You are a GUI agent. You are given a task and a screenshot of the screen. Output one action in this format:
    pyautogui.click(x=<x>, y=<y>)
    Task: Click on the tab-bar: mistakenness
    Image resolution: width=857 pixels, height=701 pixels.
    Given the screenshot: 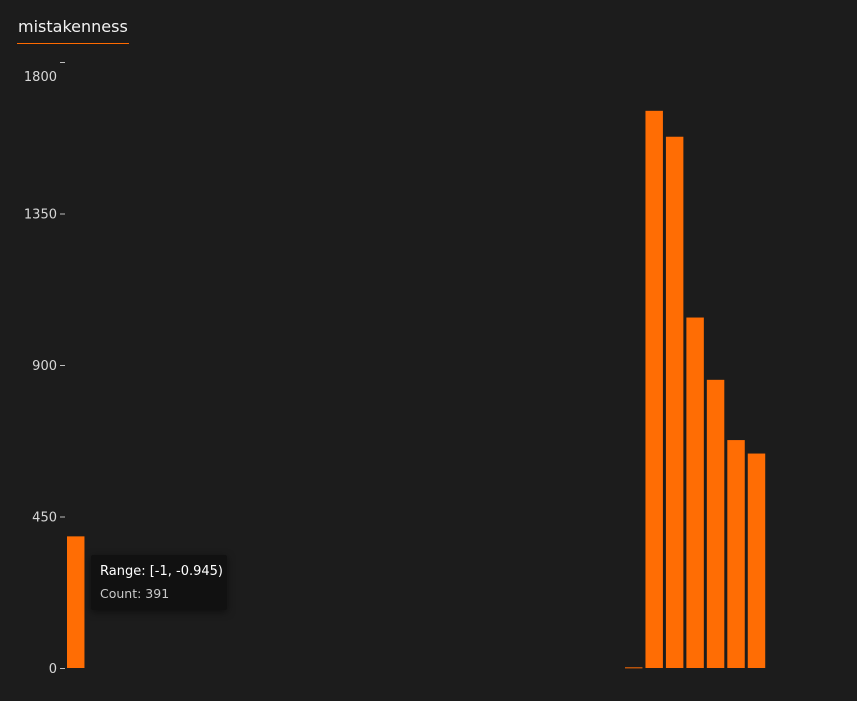 What is the action you would take?
    pyautogui.click(x=73, y=29)
    